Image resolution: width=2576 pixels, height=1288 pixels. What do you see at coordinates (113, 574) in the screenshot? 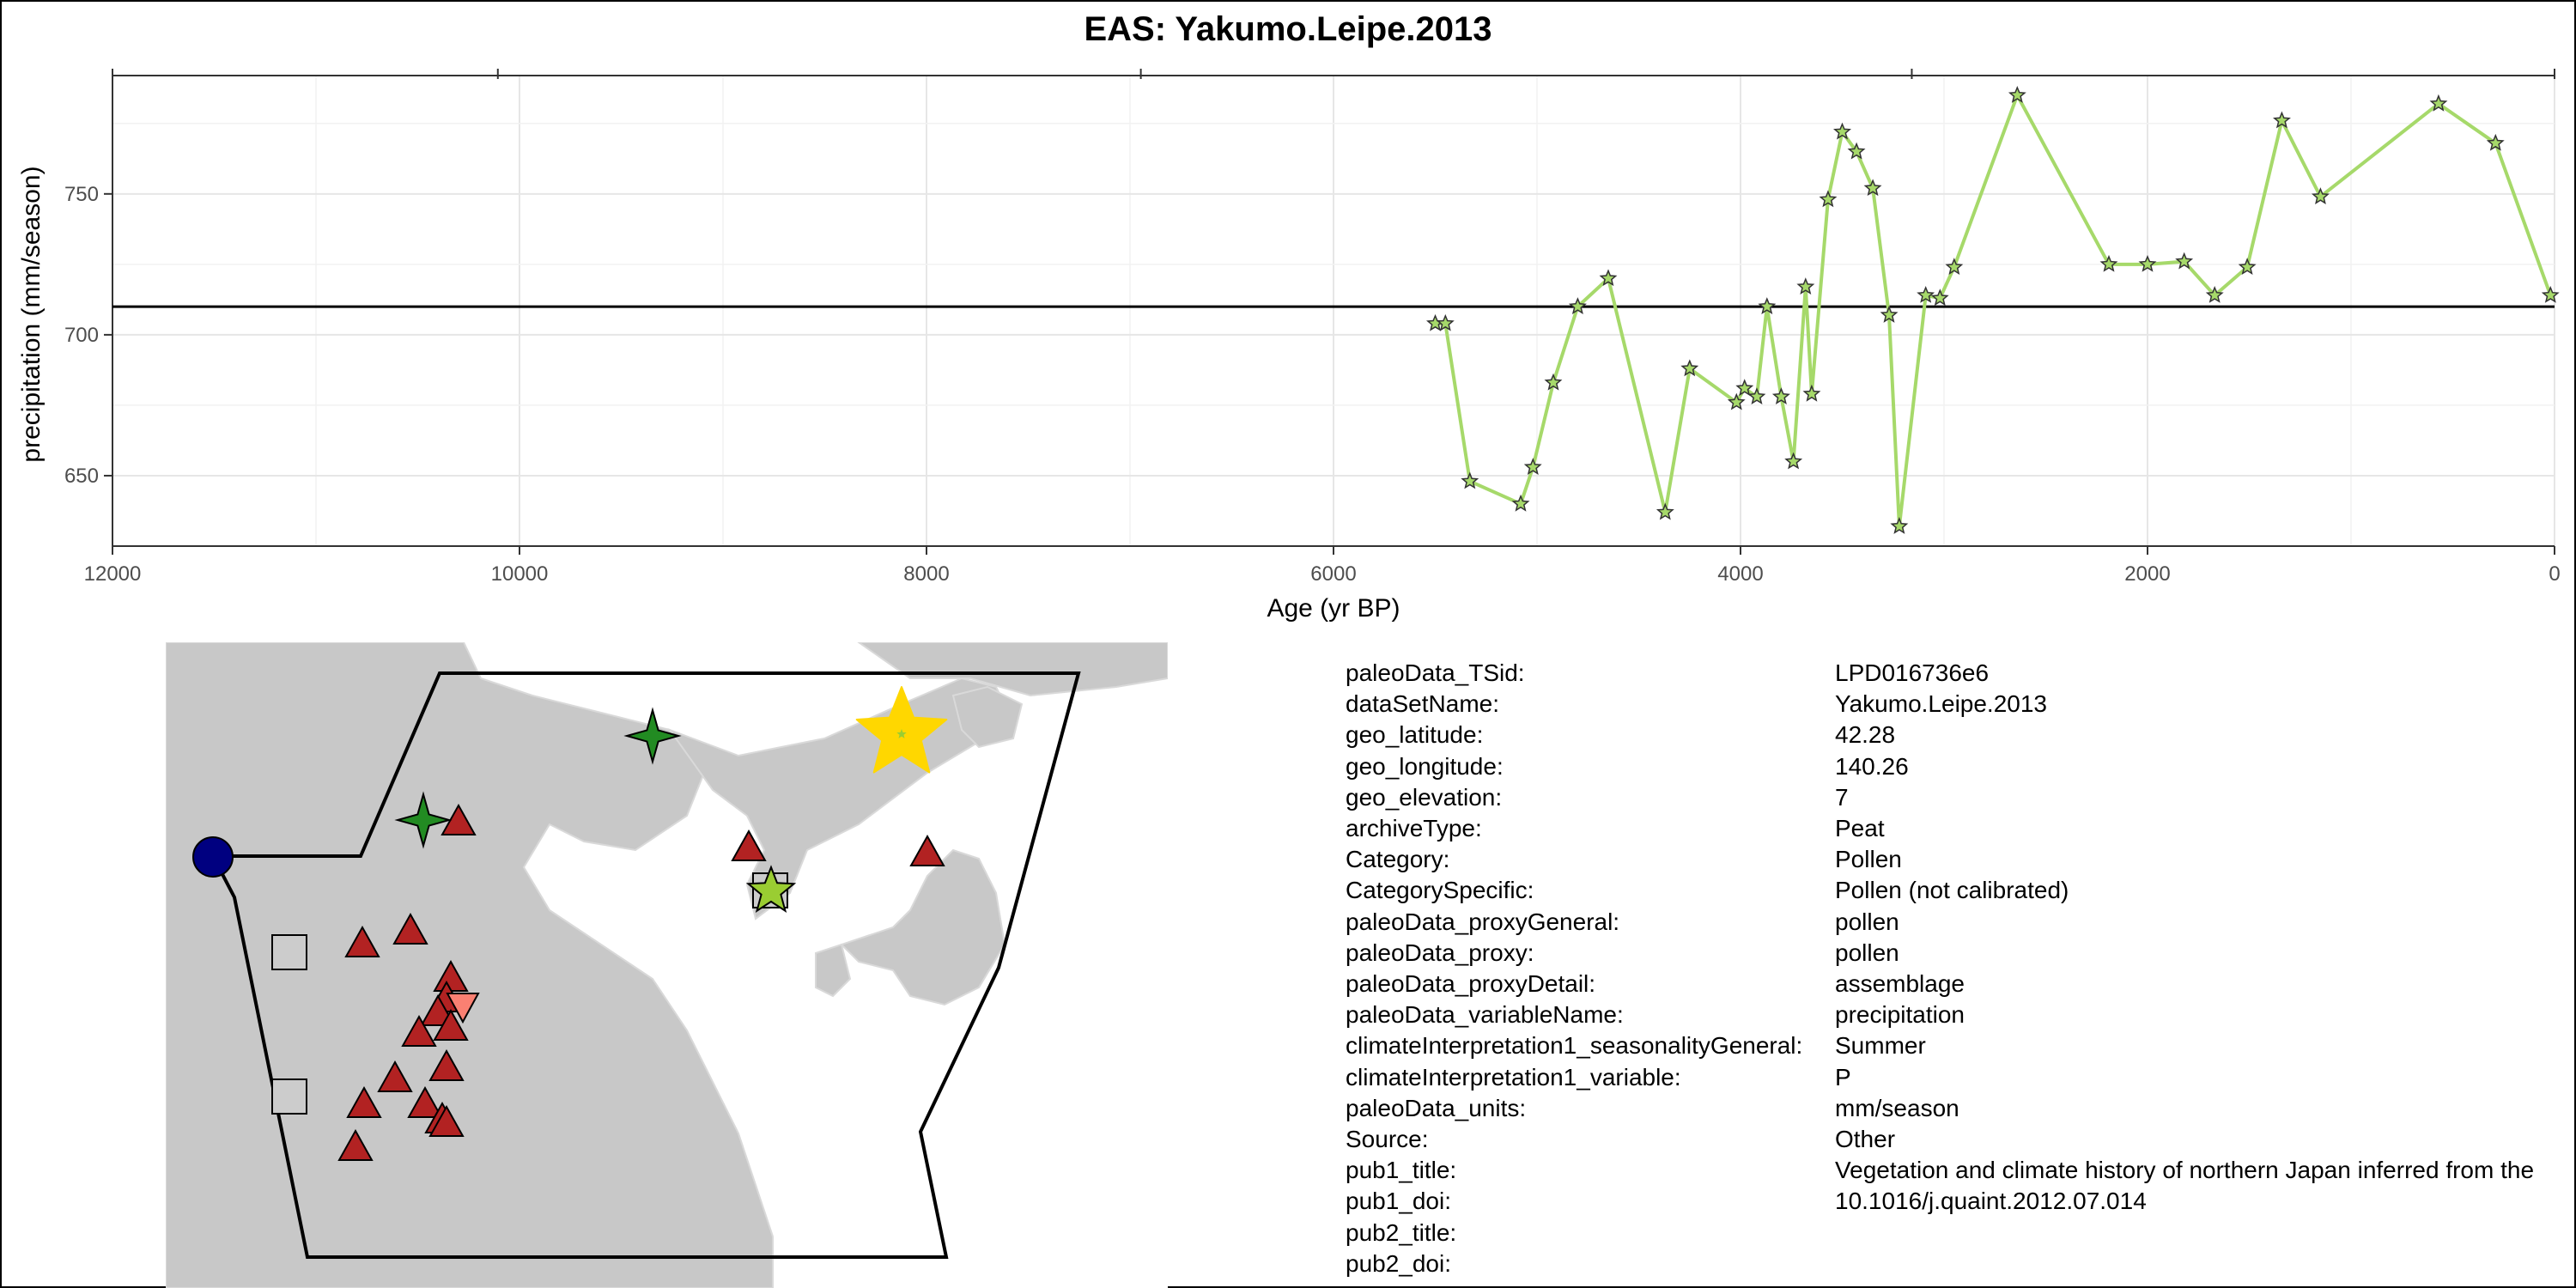
I see `x-tick-label: 12000` at bounding box center [113, 574].